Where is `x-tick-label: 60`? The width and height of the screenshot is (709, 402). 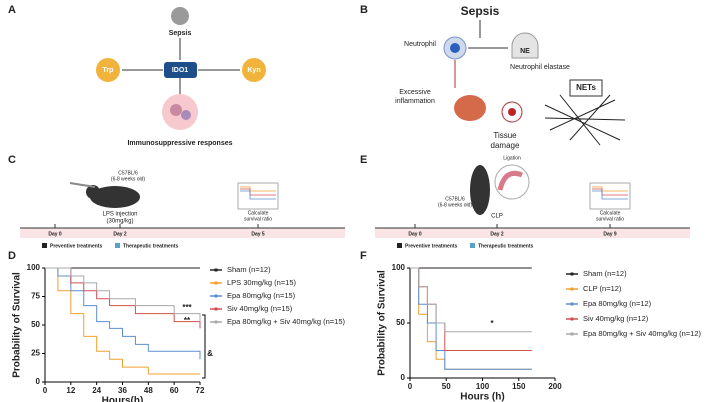 x-tick-label: 60 is located at coordinates (174, 390).